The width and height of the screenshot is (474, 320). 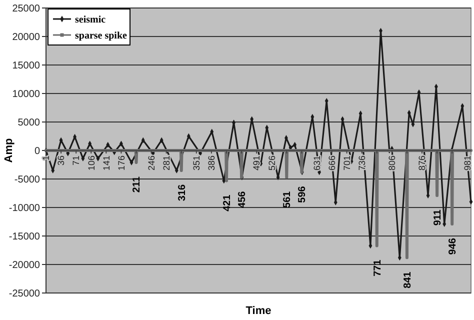 I want to click on x-tick-label: 141, so click(x=106, y=163).